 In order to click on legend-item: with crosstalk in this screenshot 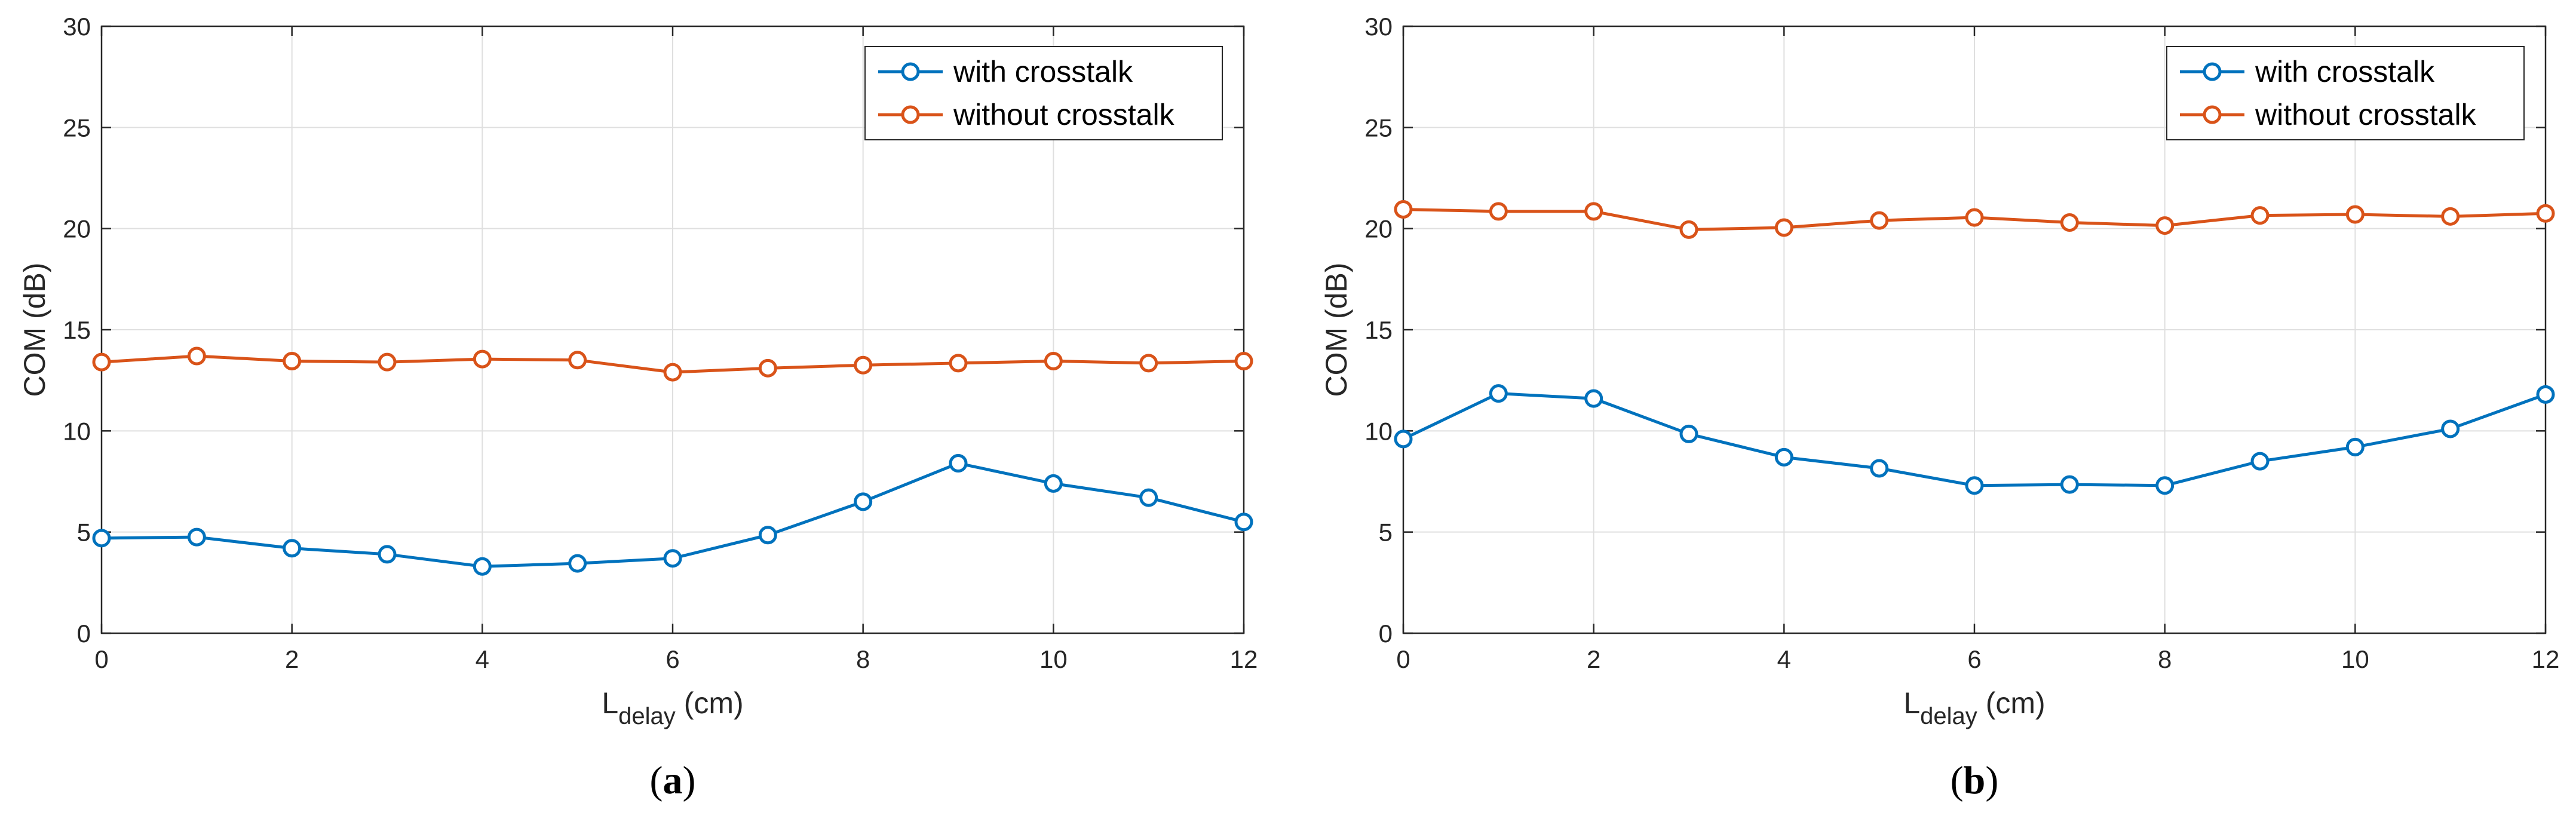, I will do `click(2307, 72)`.